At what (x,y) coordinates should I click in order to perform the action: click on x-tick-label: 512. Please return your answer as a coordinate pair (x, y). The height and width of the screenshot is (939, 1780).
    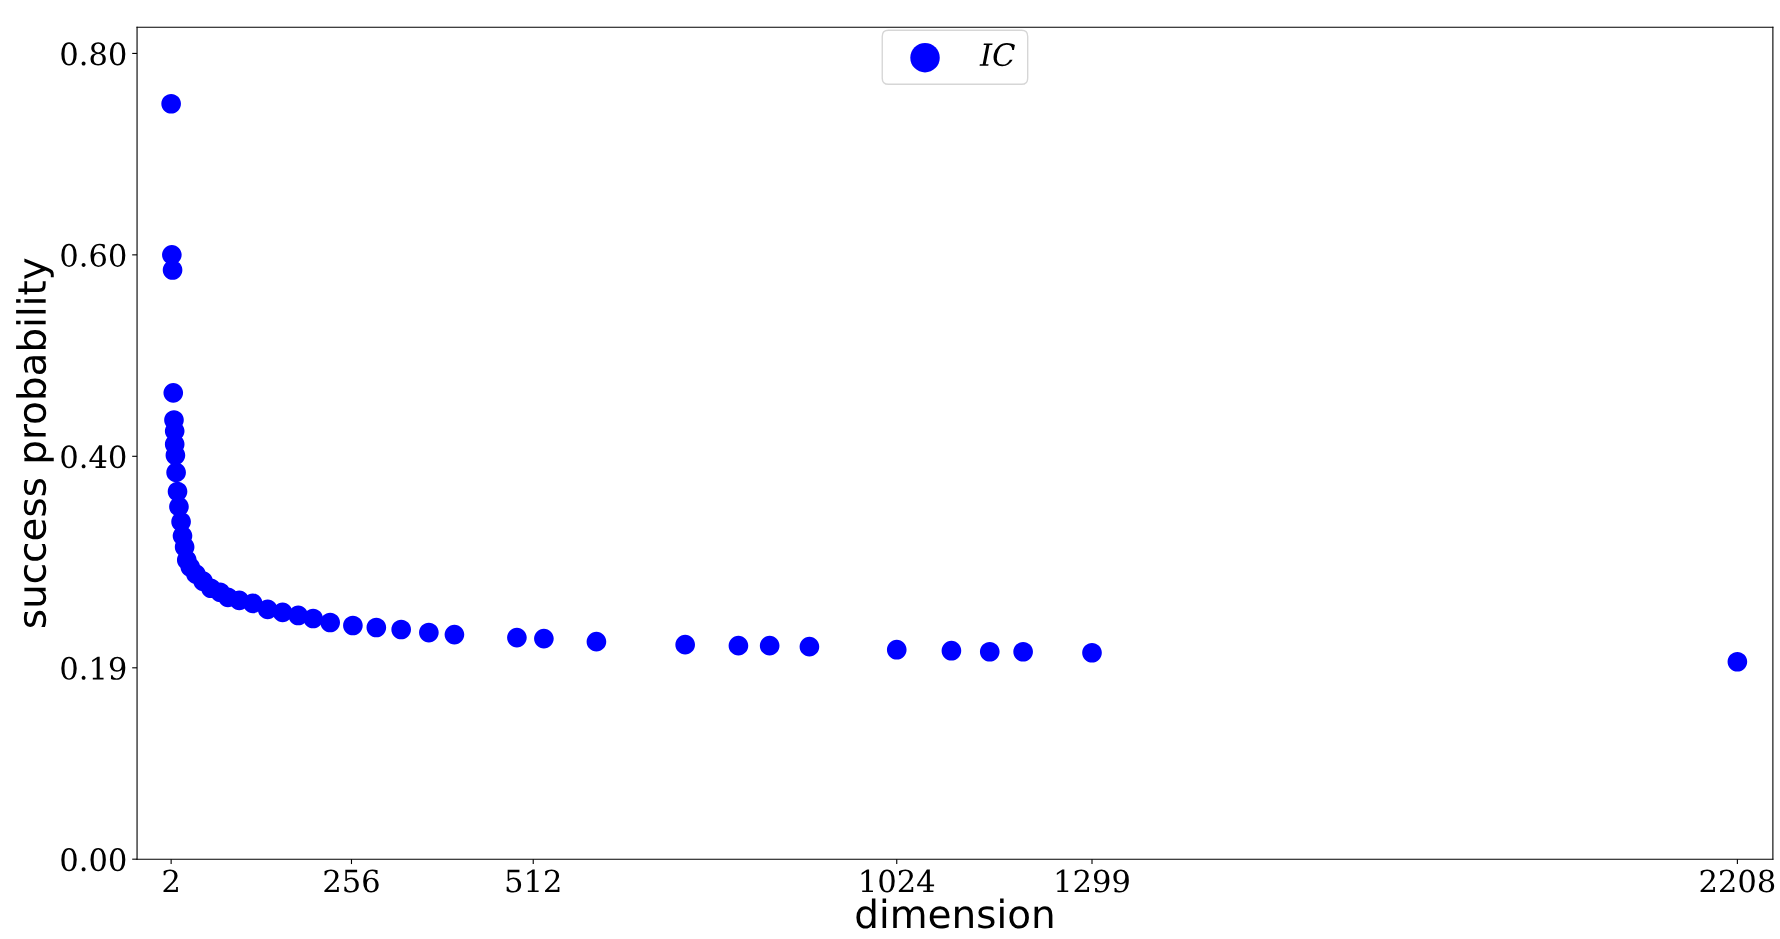
    Looking at the image, I should click on (533, 881).